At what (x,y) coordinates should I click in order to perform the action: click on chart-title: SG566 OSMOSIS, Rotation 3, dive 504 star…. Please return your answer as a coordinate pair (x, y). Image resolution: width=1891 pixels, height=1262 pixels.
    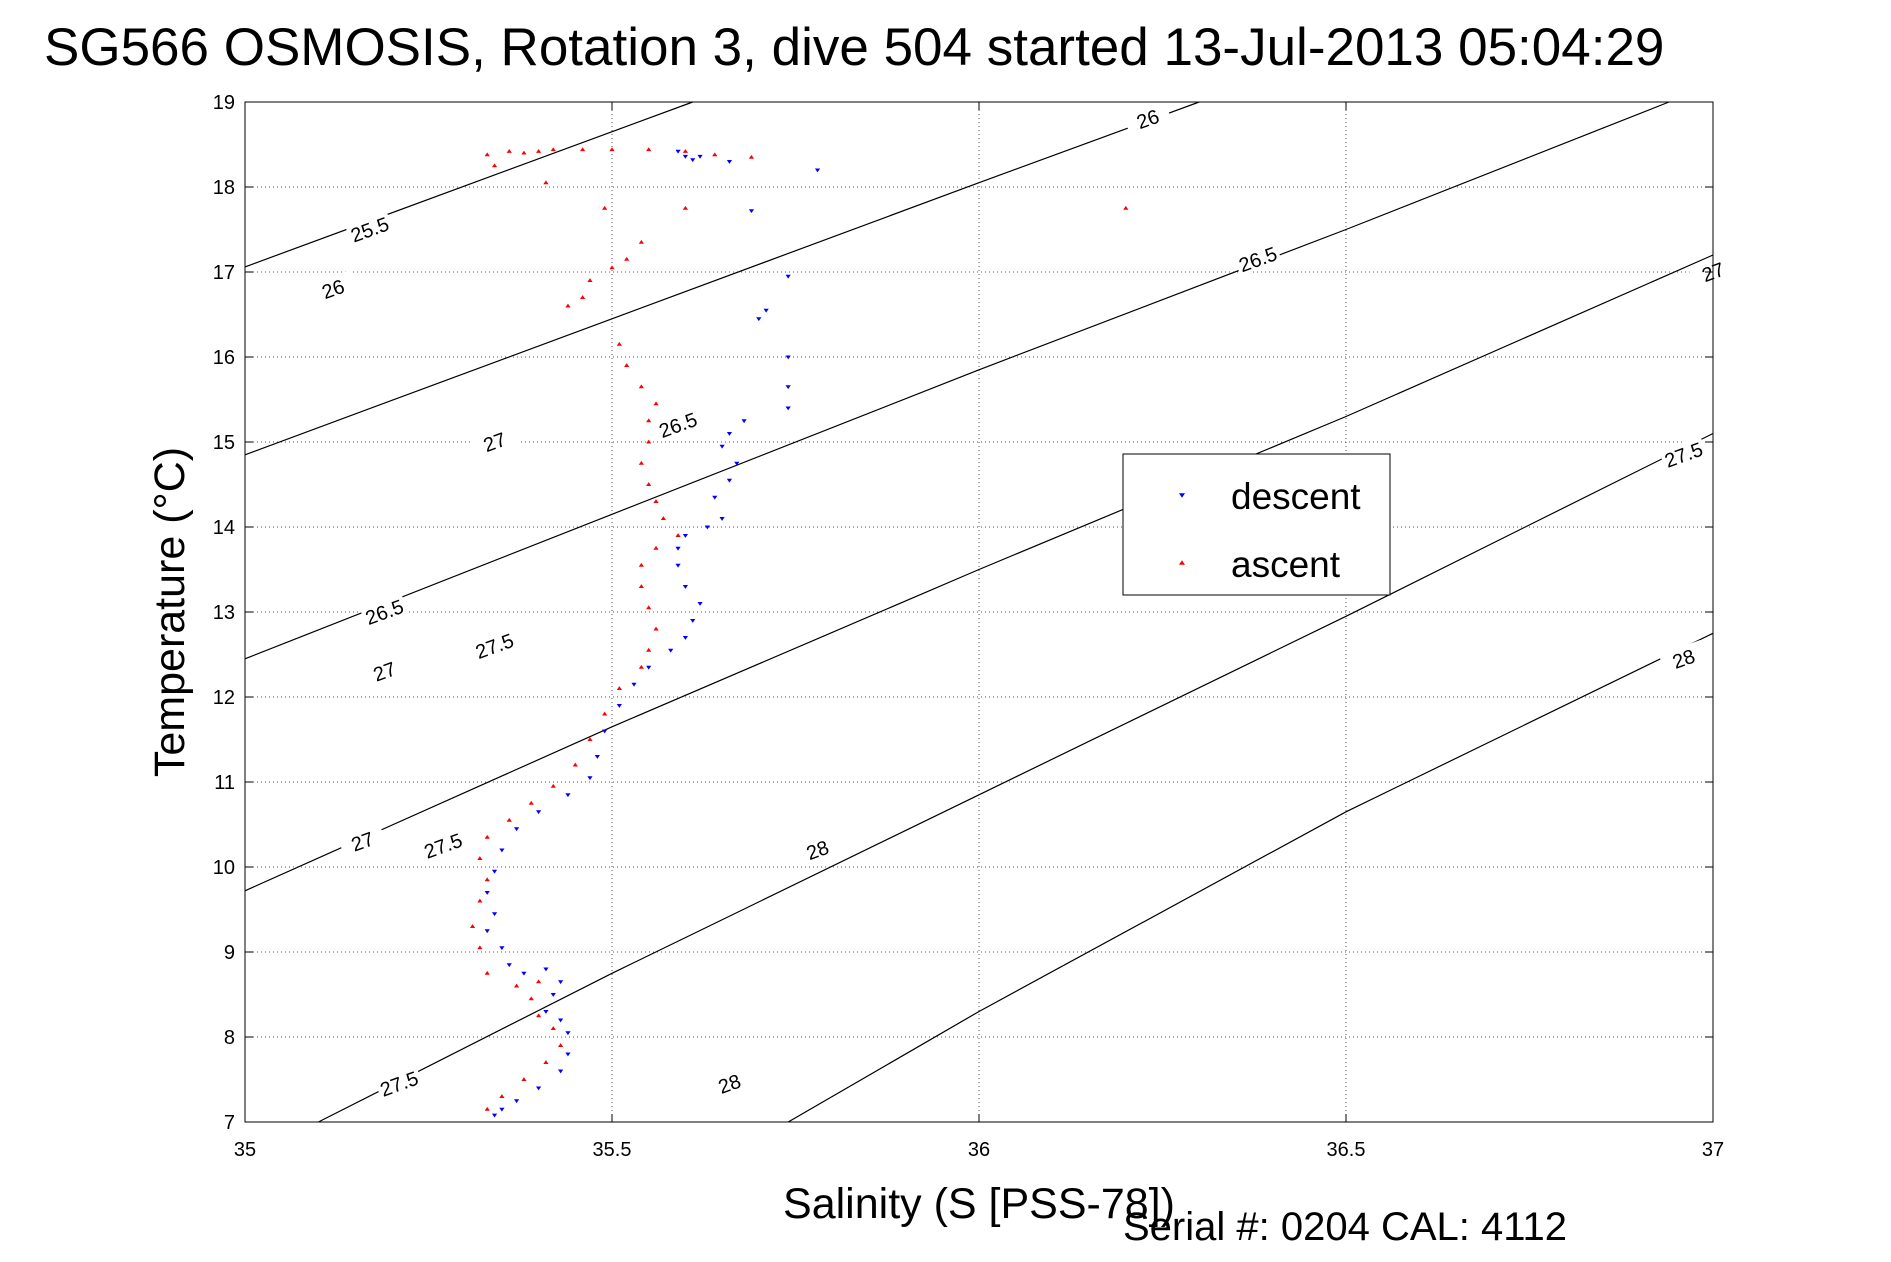
    Looking at the image, I should click on (854, 47).